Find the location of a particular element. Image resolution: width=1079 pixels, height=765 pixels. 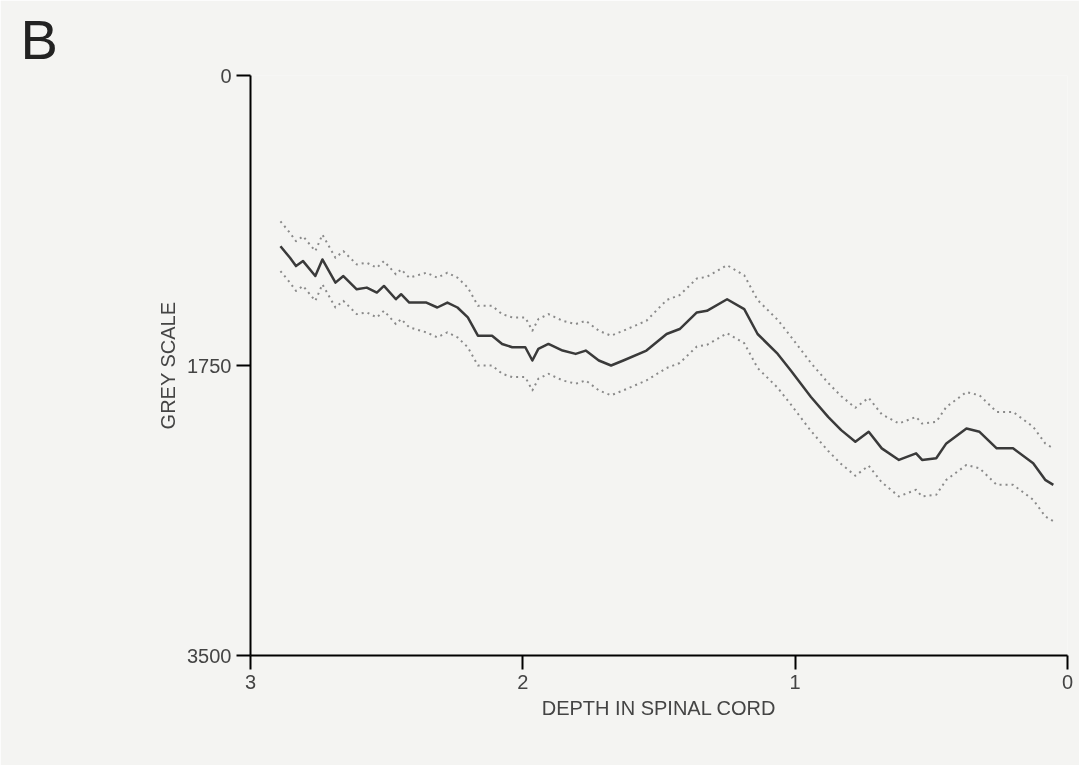

y-axis-title: GREY SCALE is located at coordinates (168, 365).